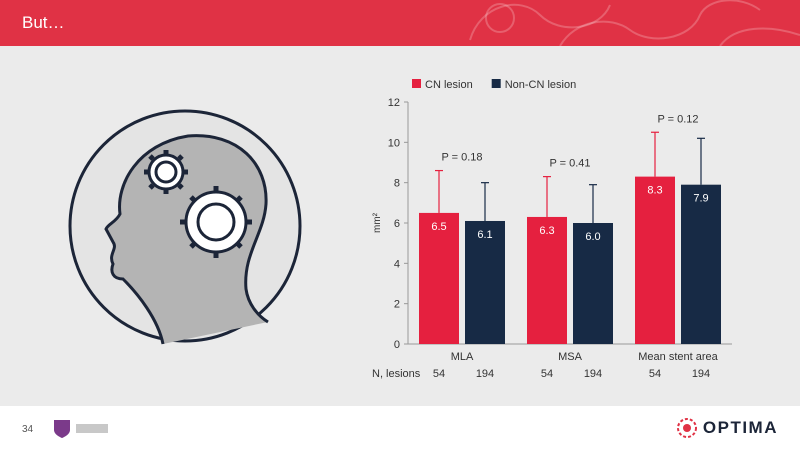 Image resolution: width=800 pixels, height=450 pixels. I want to click on p-value-label: P = 0.41, so click(569, 164).